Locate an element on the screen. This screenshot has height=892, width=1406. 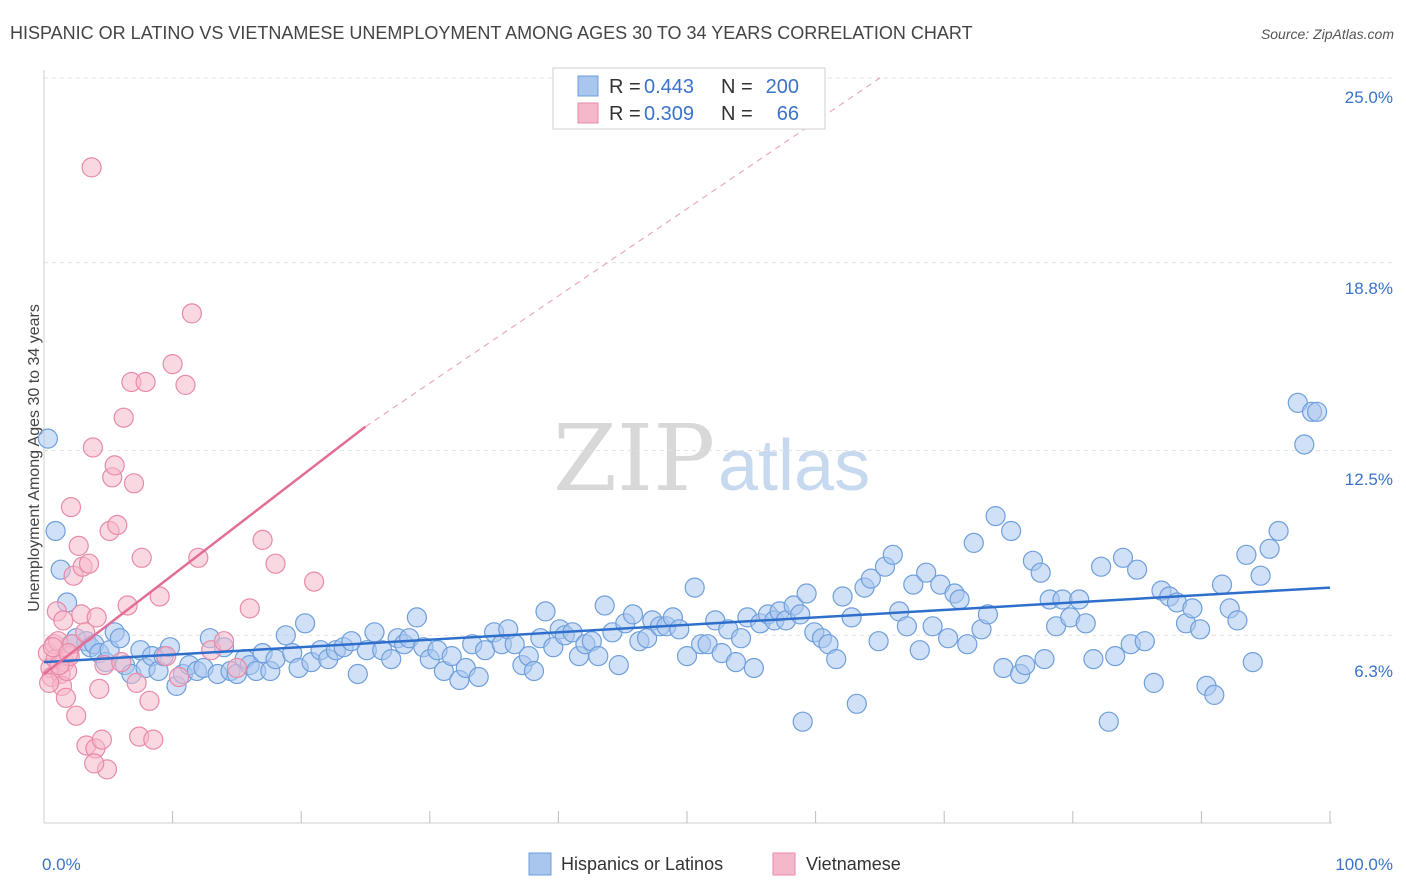
y-tick-label-25: 25.0% is located at coordinates (1369, 97).